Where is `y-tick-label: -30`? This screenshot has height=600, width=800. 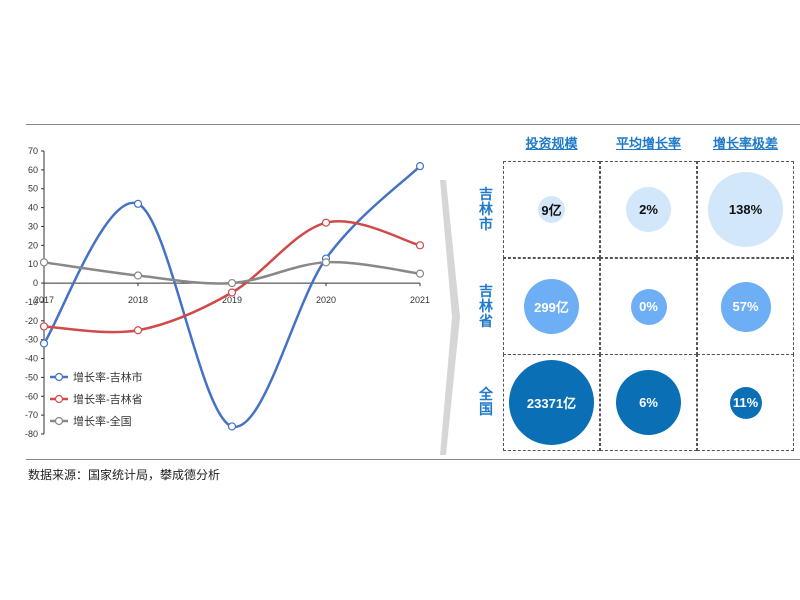 y-tick-label: -30 is located at coordinates (31, 340).